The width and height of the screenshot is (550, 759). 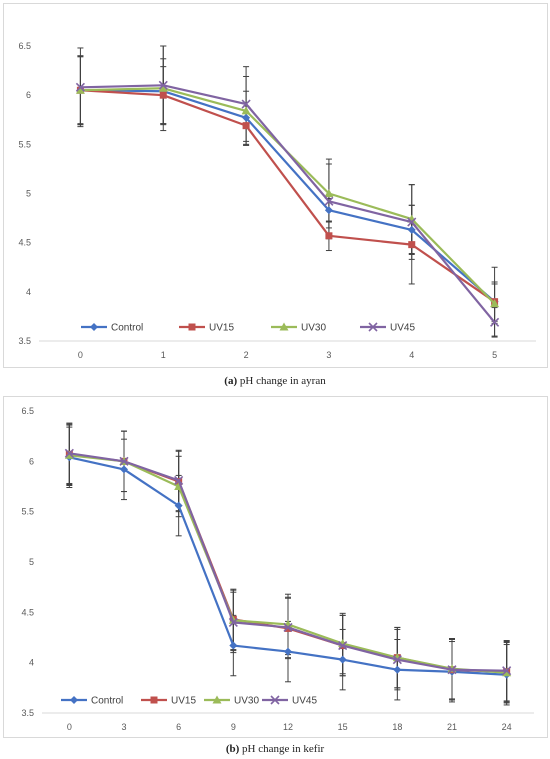 What do you see at coordinates (411, 355) in the screenshot?
I see `x-tick-label: 4` at bounding box center [411, 355].